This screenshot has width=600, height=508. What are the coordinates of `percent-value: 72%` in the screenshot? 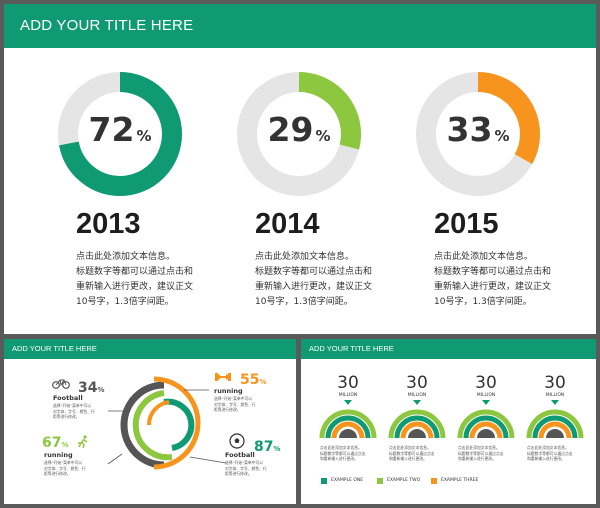 It's located at (120, 129).